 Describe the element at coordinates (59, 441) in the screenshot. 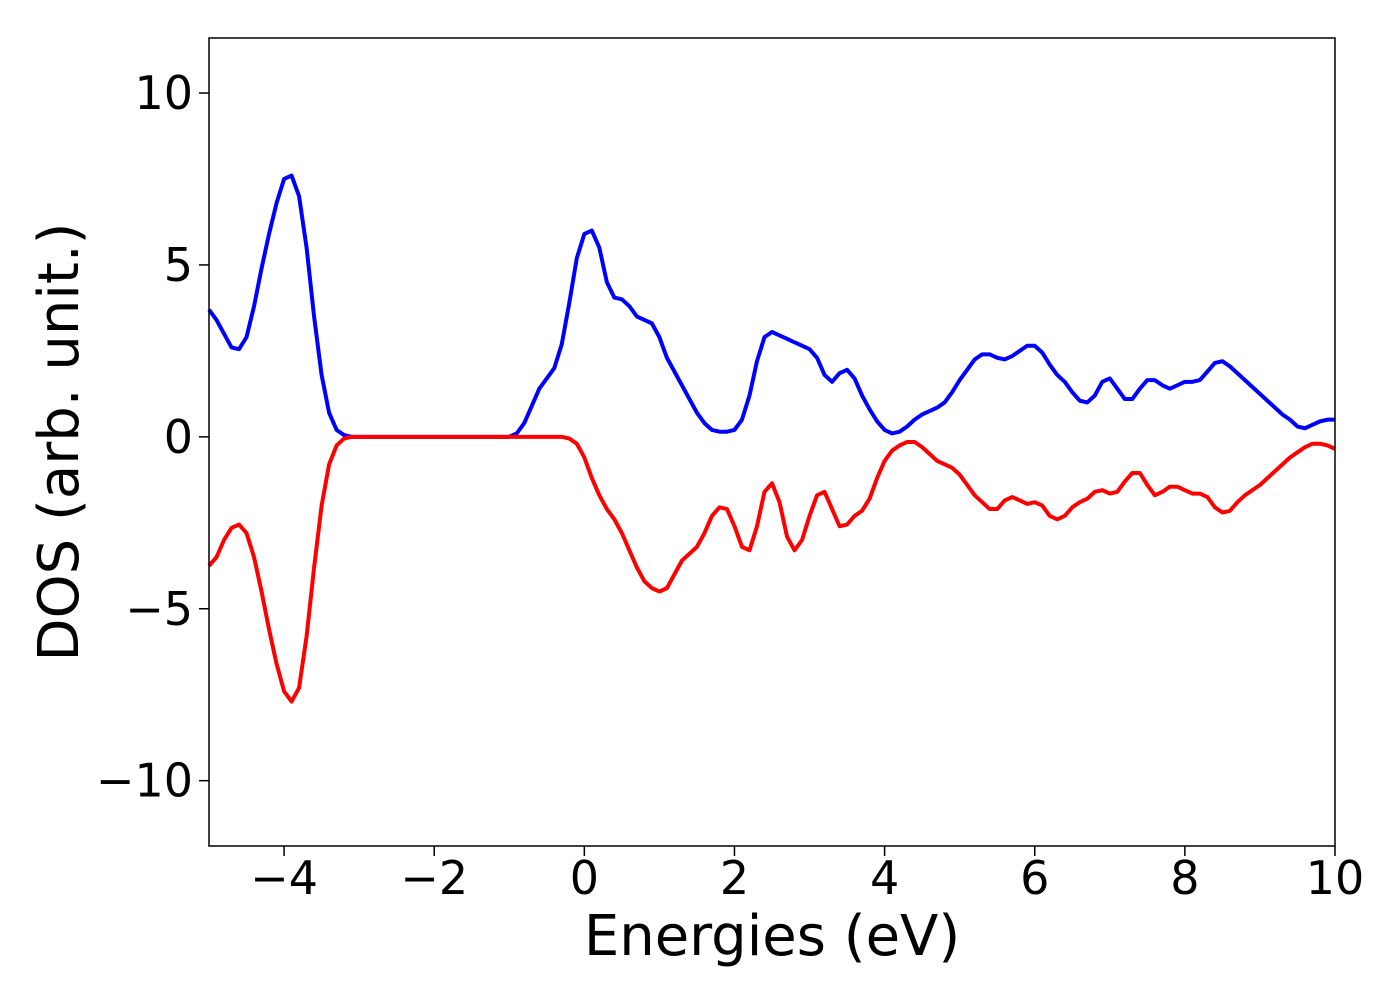

I see `y-axis-label: DOS (arb. unit.)` at that location.